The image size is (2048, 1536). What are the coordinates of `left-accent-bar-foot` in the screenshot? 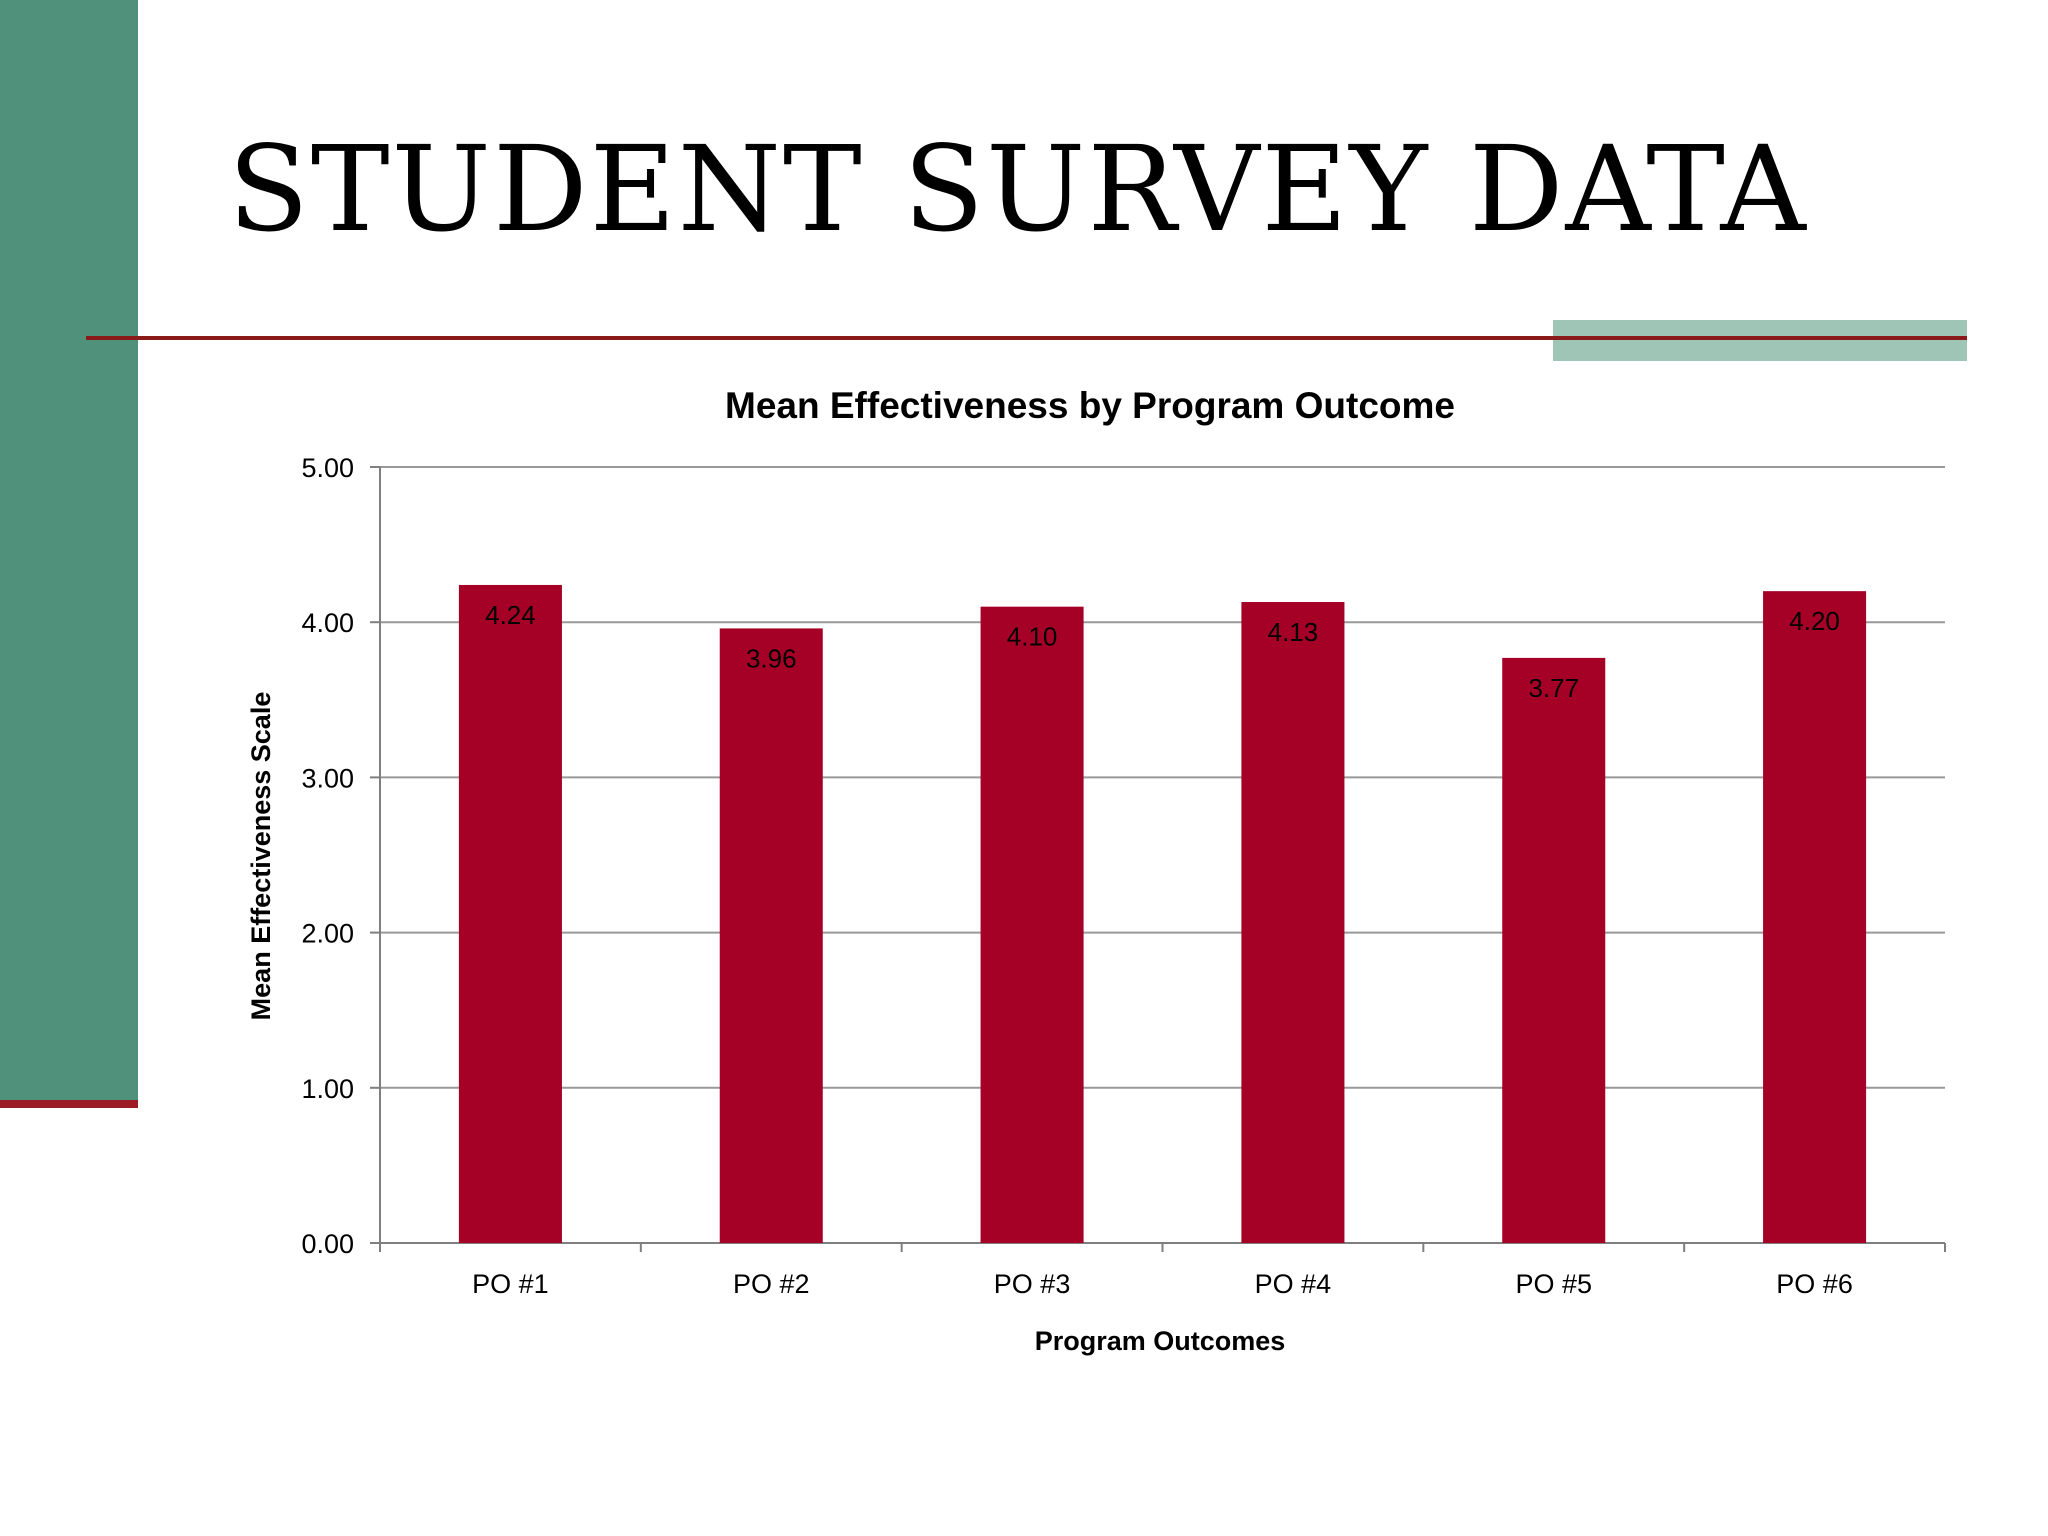 It's located at (69, 1104).